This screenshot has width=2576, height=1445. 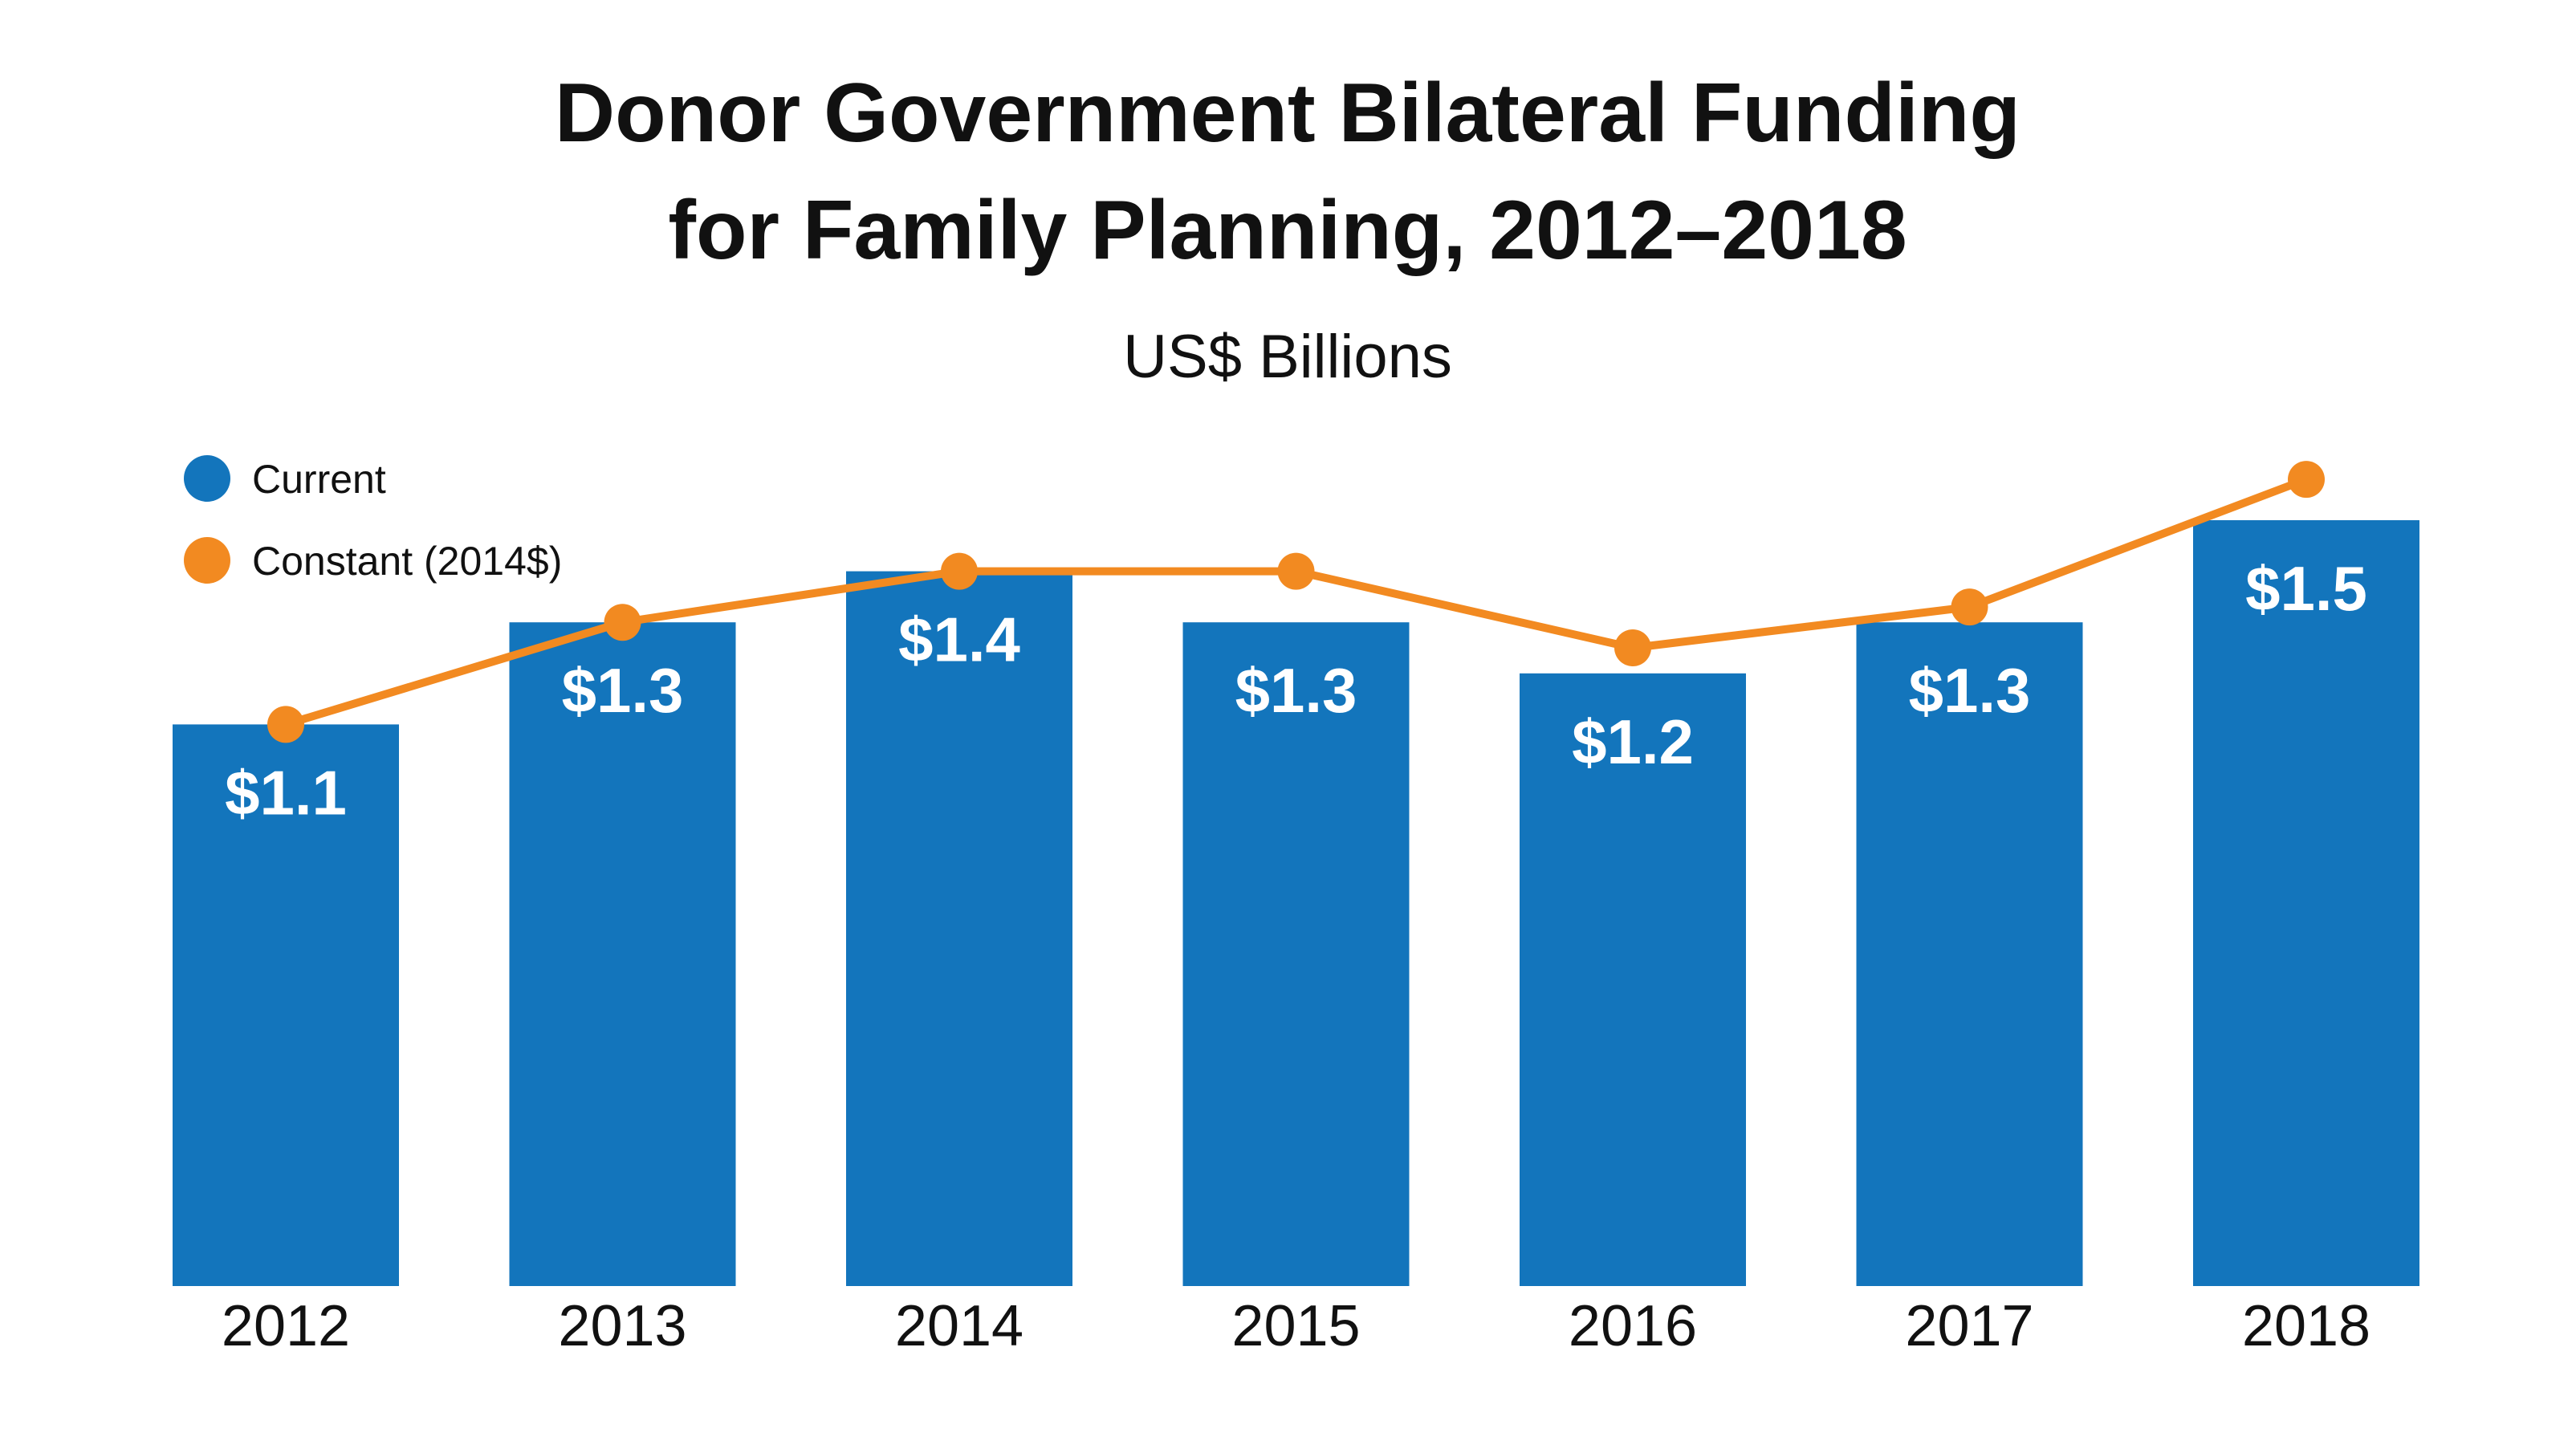 What do you see at coordinates (319, 479) in the screenshot?
I see `legend-label-current: Current` at bounding box center [319, 479].